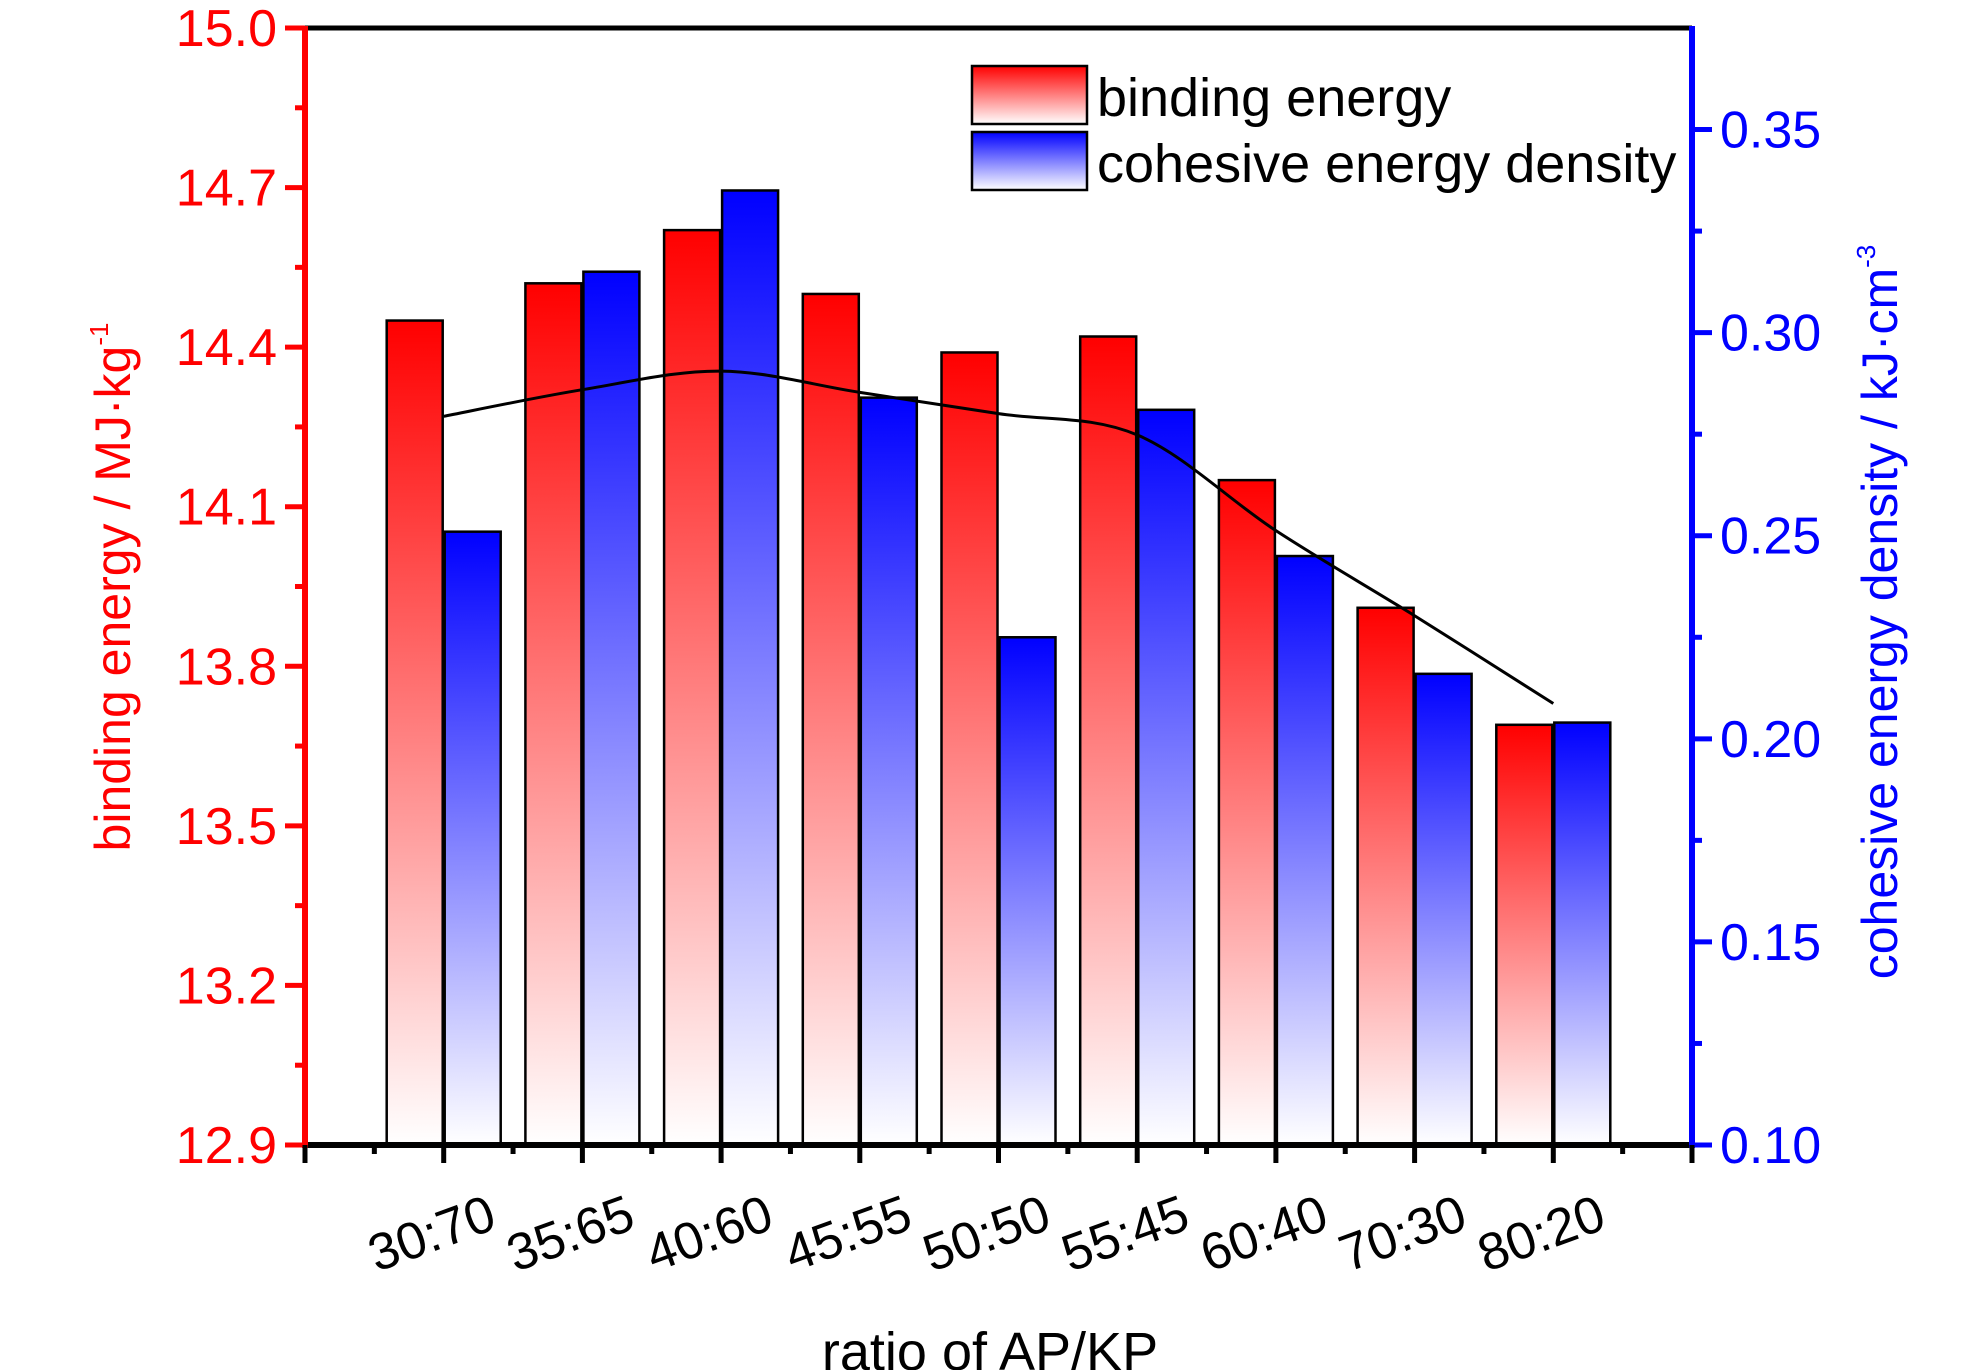 This screenshot has height=1370, width=1984. Describe the element at coordinates (1125, 1234) in the screenshot. I see `x-tick-label-55-45: 55:45` at that location.